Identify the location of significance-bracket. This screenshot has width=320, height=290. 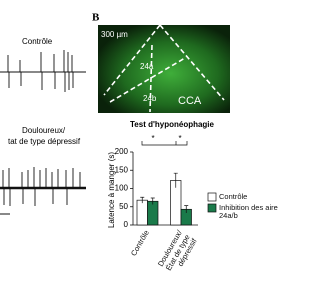
(164, 143).